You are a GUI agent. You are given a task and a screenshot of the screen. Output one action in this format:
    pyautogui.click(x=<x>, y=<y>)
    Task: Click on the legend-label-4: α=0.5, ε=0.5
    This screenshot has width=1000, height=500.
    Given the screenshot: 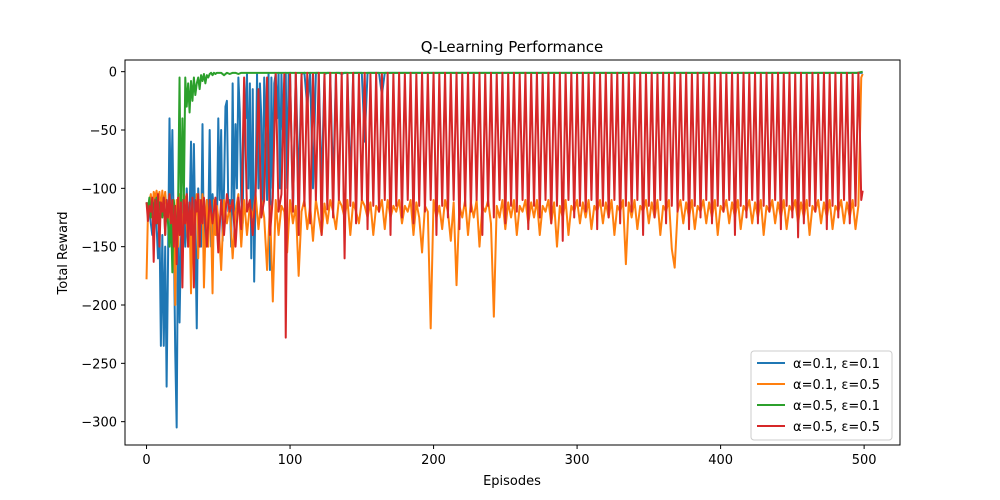 What is the action you would take?
    pyautogui.click(x=836, y=427)
    